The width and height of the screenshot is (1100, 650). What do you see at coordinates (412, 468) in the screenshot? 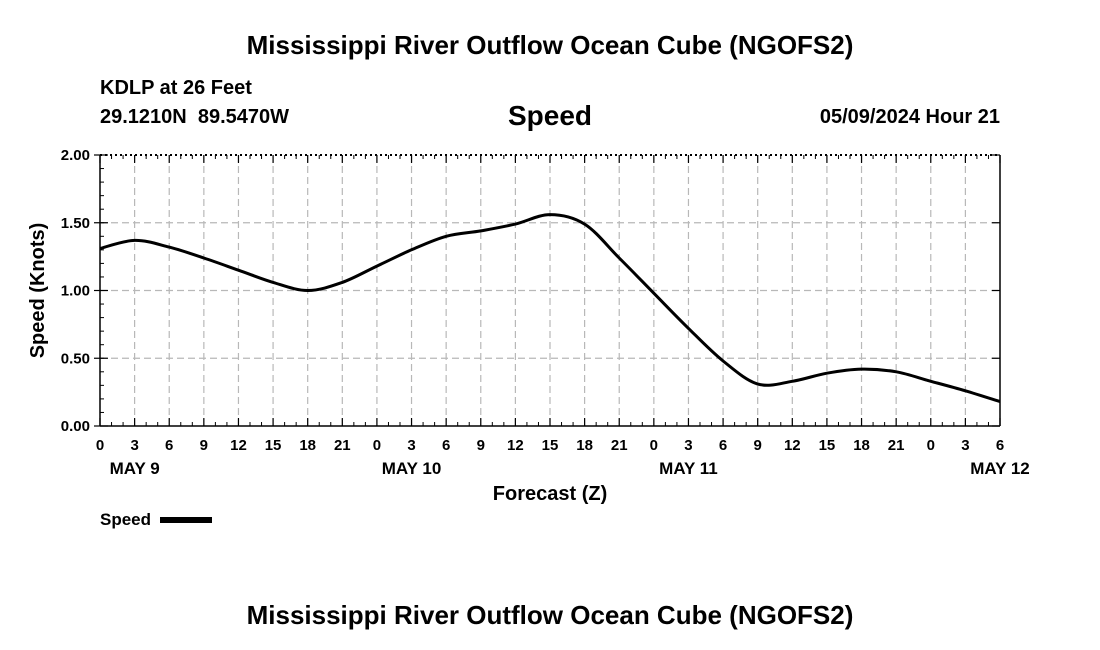
I see `day-label: MAY 10` at bounding box center [412, 468].